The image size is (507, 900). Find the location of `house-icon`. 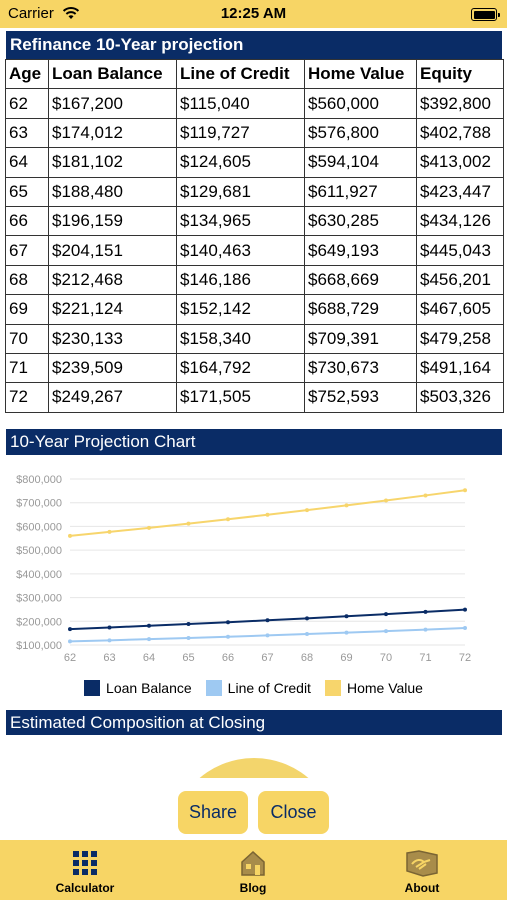

house-icon is located at coordinates (253, 863).